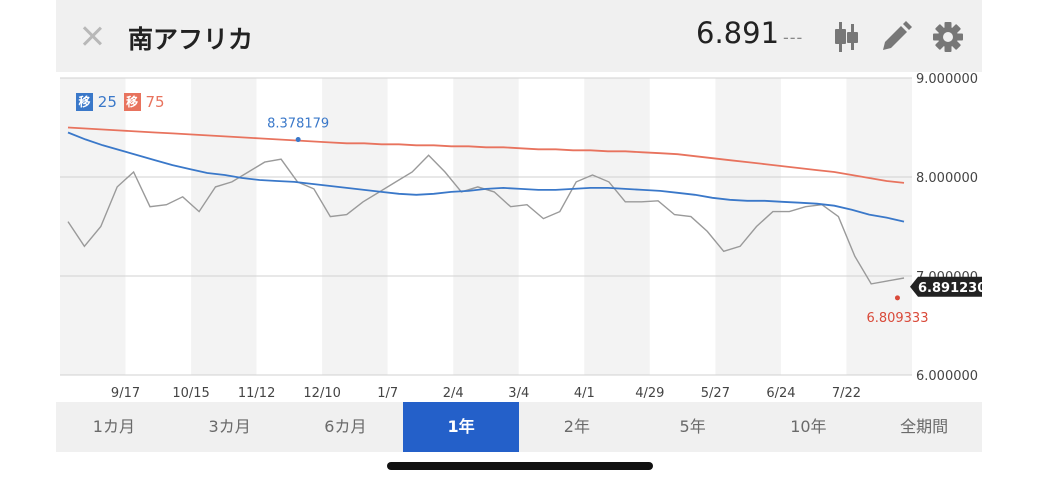 This screenshot has width=1039, height=480. What do you see at coordinates (125, 393) in the screenshot?
I see `x-tick-label: 9/17` at bounding box center [125, 393].